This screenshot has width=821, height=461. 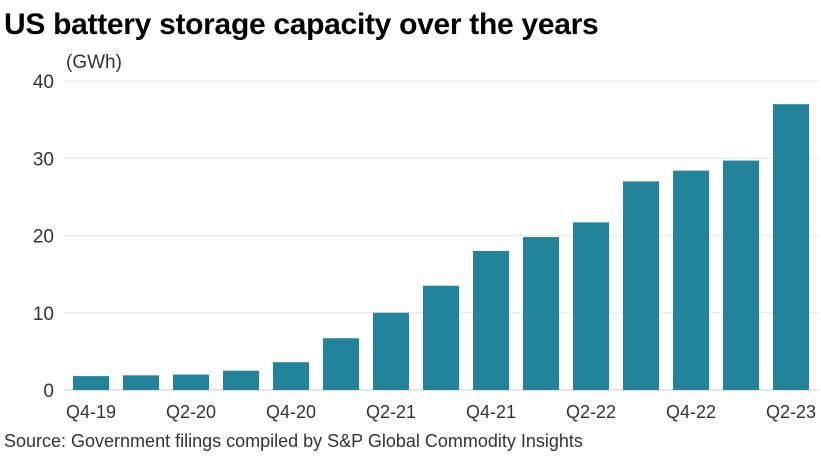 I want to click on y-axis-unit-label: (GWh), so click(x=94, y=62).